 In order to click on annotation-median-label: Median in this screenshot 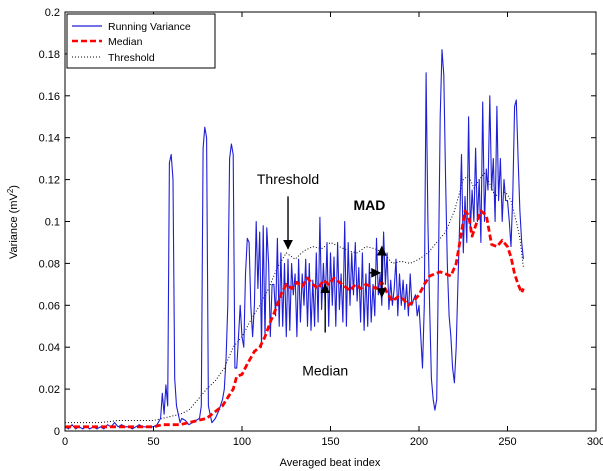, I will do `click(325, 370)`.